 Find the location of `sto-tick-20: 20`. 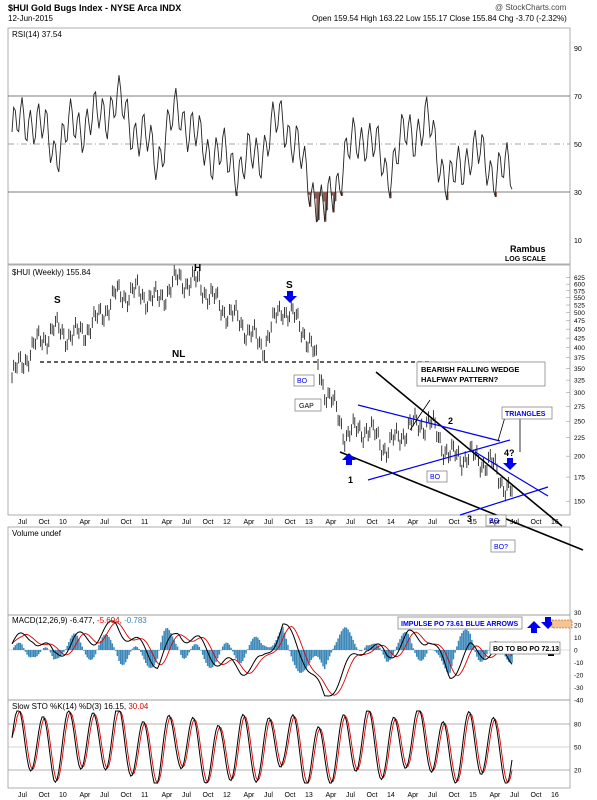

sto-tick-20: 20 is located at coordinates (578, 771).